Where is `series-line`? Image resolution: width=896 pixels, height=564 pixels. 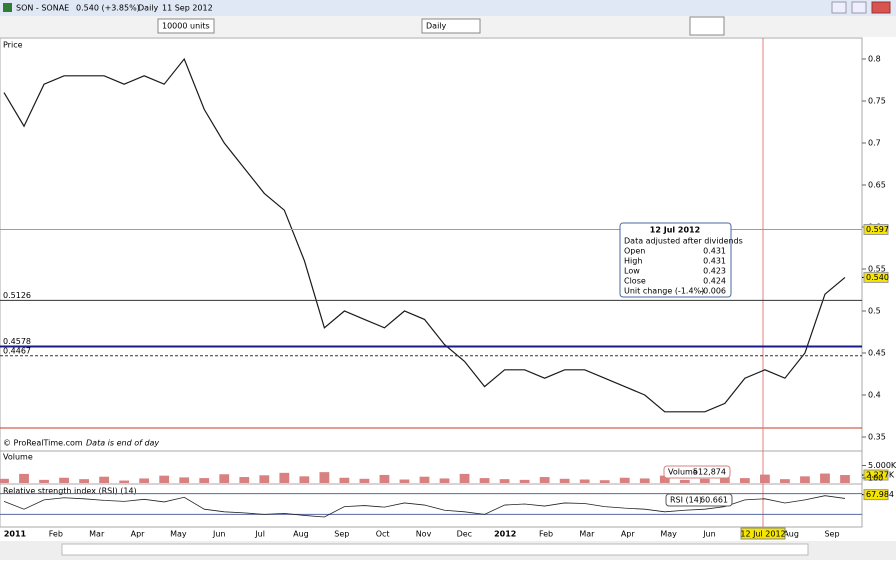 series-line is located at coordinates (424, 506).